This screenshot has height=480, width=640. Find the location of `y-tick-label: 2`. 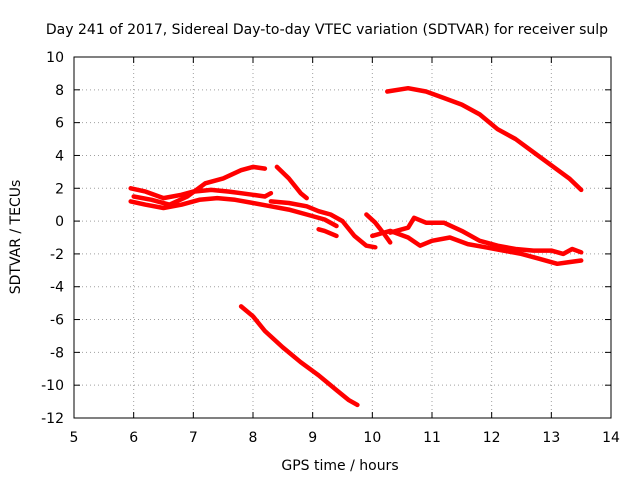

y-tick-label: 2 is located at coordinates (59, 189).